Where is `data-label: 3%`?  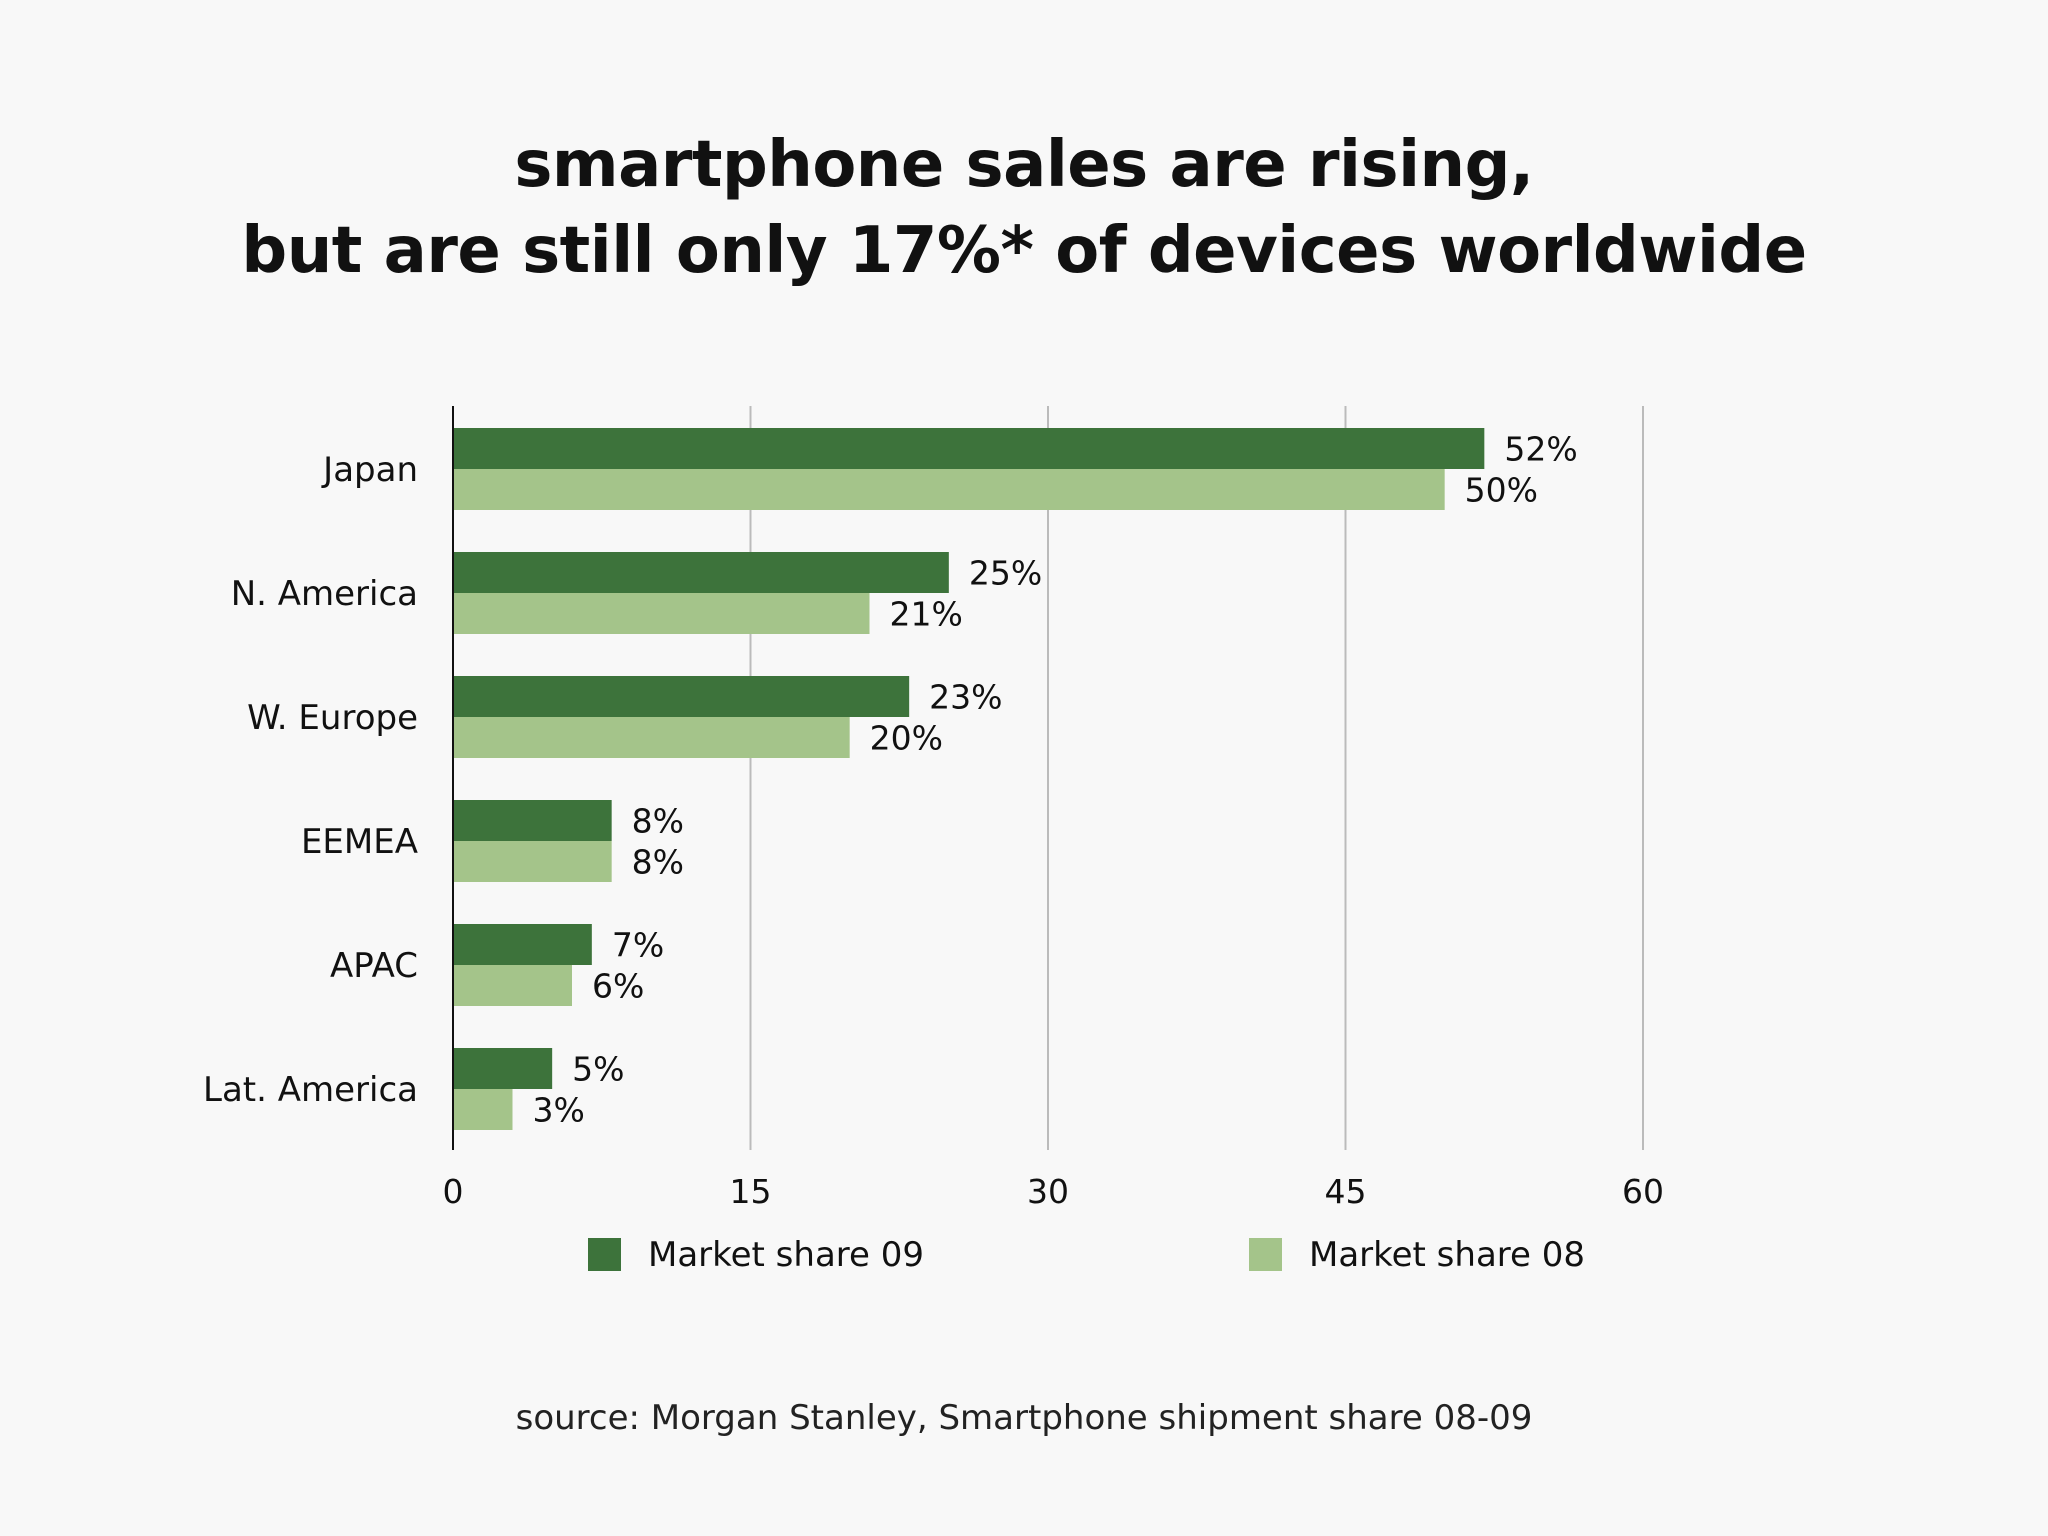
data-label: 3% is located at coordinates (559, 1110).